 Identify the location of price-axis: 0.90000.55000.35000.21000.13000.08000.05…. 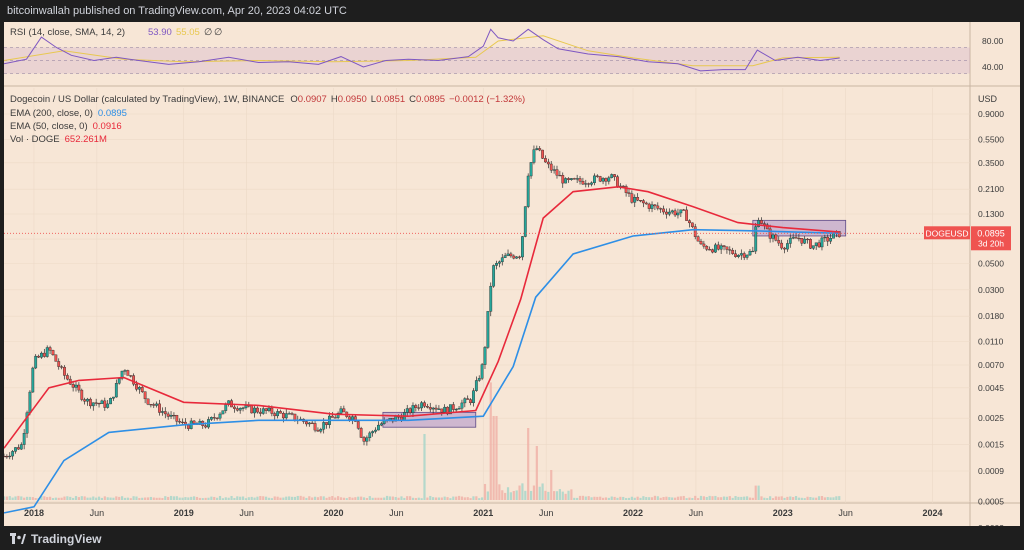
(991, 321).